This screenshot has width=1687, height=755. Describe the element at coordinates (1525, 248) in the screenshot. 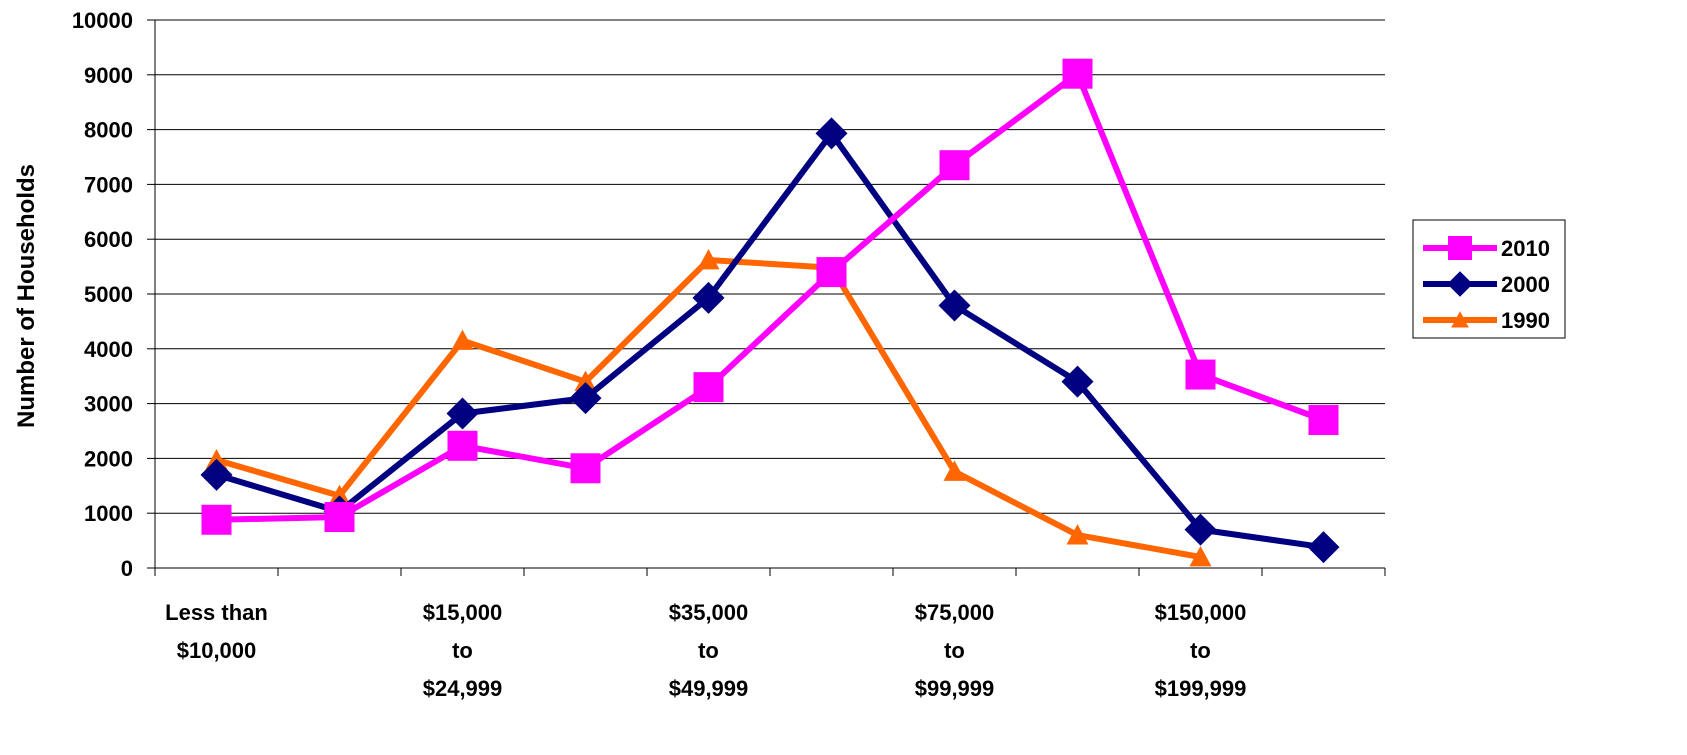

I see `legend-label: 2010` at that location.